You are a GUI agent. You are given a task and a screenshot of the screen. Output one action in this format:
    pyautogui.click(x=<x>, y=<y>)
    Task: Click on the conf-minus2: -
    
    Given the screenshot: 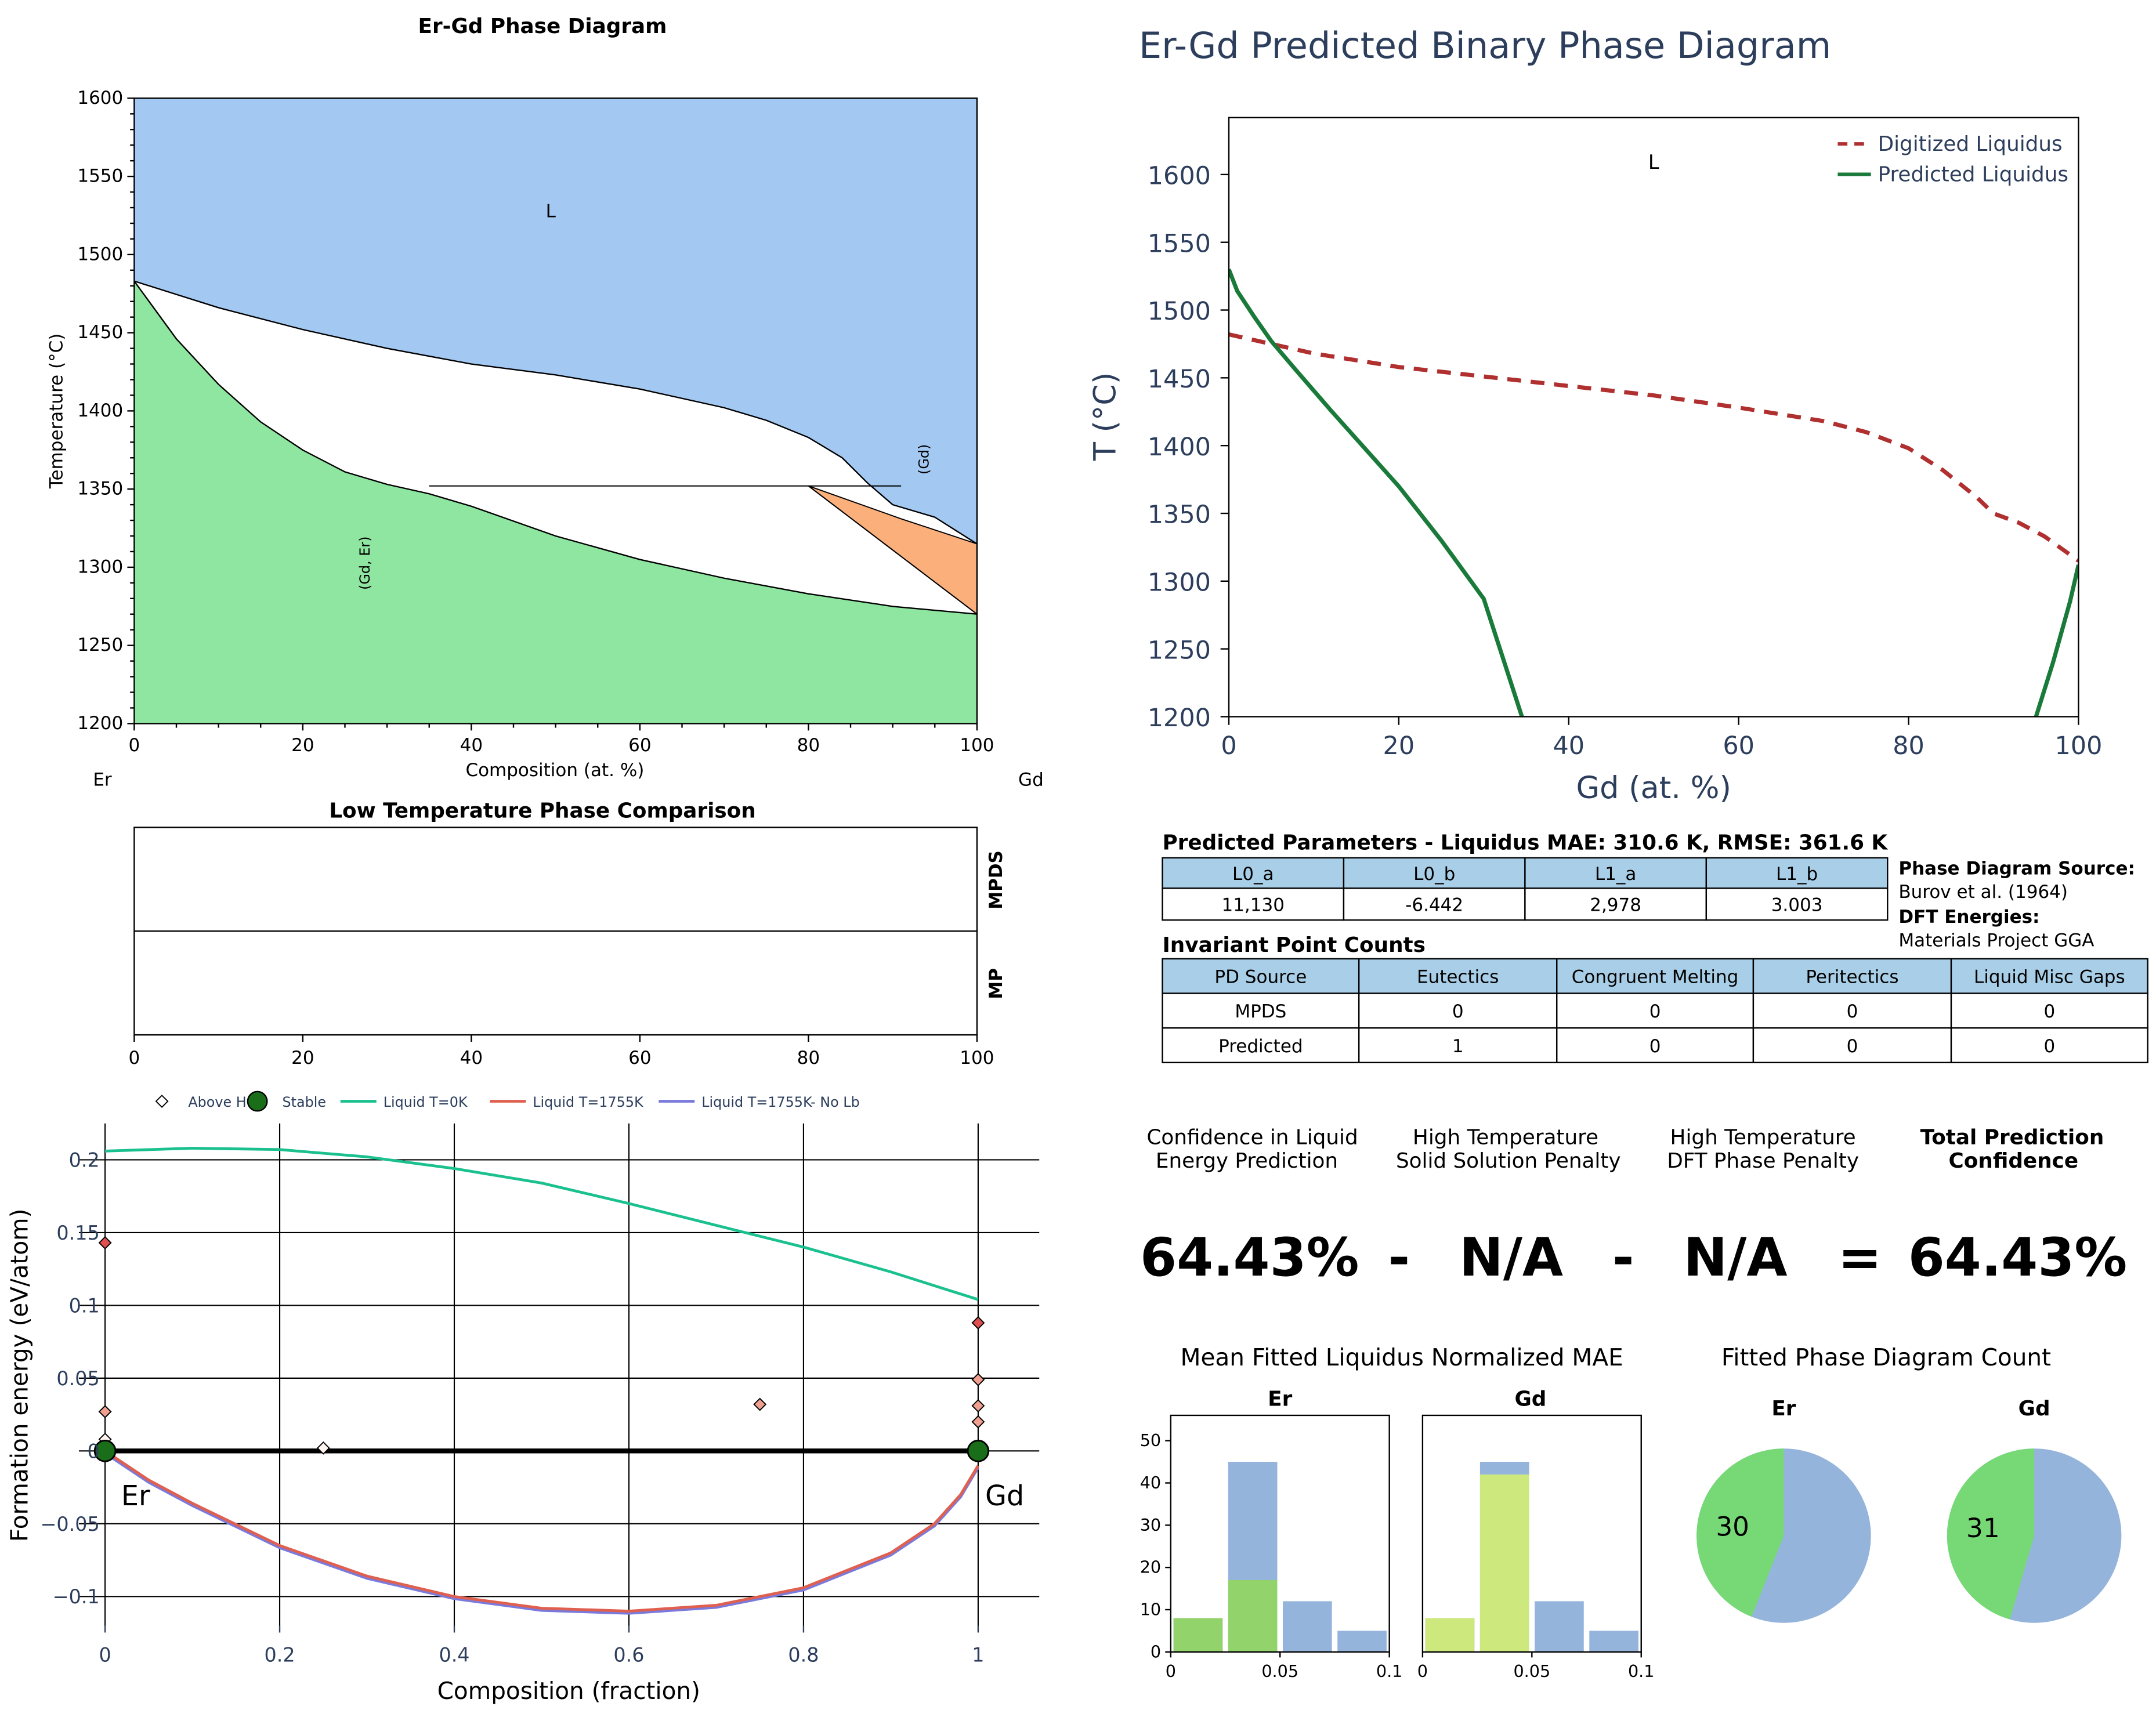 What is the action you would take?
    pyautogui.click(x=1623, y=1257)
    